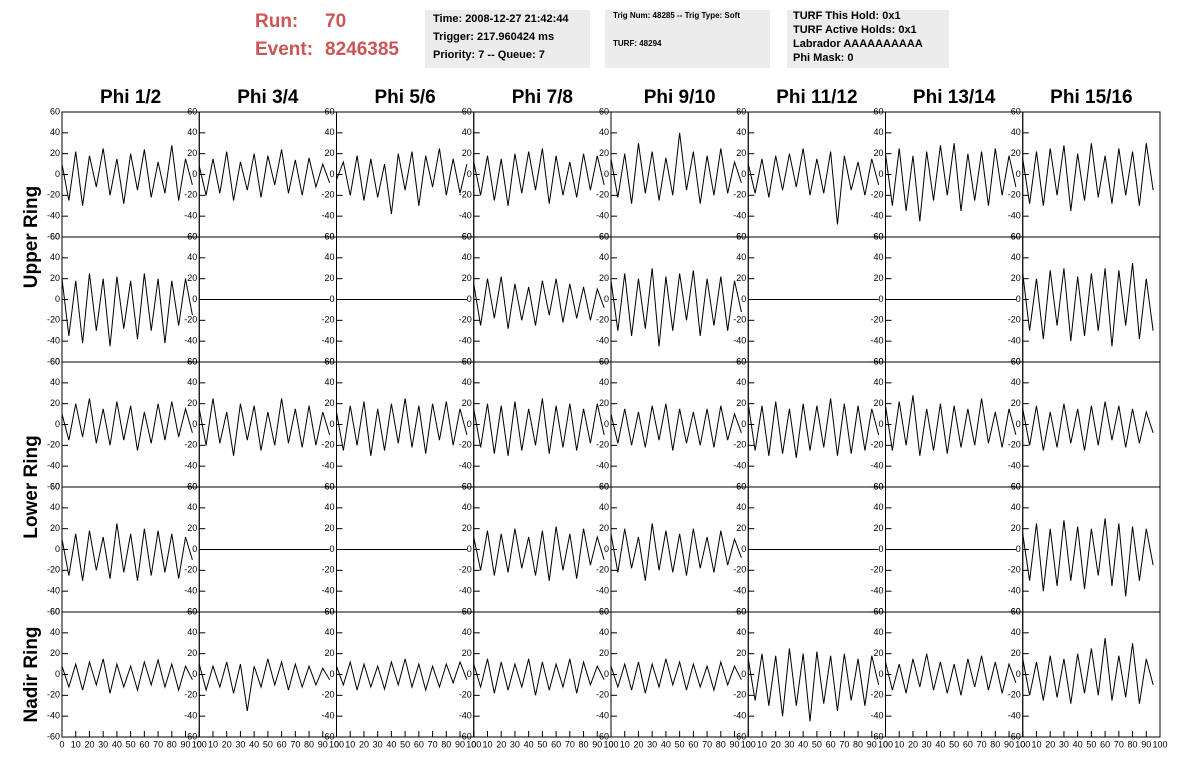 This screenshot has height=772, width=1196. What do you see at coordinates (268, 744) in the screenshot?
I see `x-tick-label: 50` at bounding box center [268, 744].